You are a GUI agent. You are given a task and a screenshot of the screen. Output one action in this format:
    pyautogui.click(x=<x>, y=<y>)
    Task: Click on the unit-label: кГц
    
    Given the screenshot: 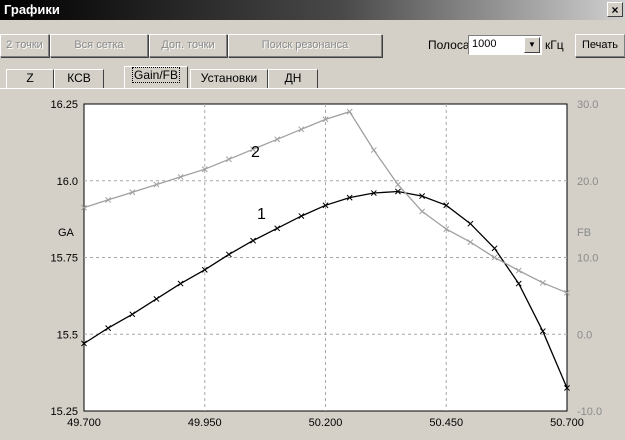 What is the action you would take?
    pyautogui.click(x=554, y=45)
    